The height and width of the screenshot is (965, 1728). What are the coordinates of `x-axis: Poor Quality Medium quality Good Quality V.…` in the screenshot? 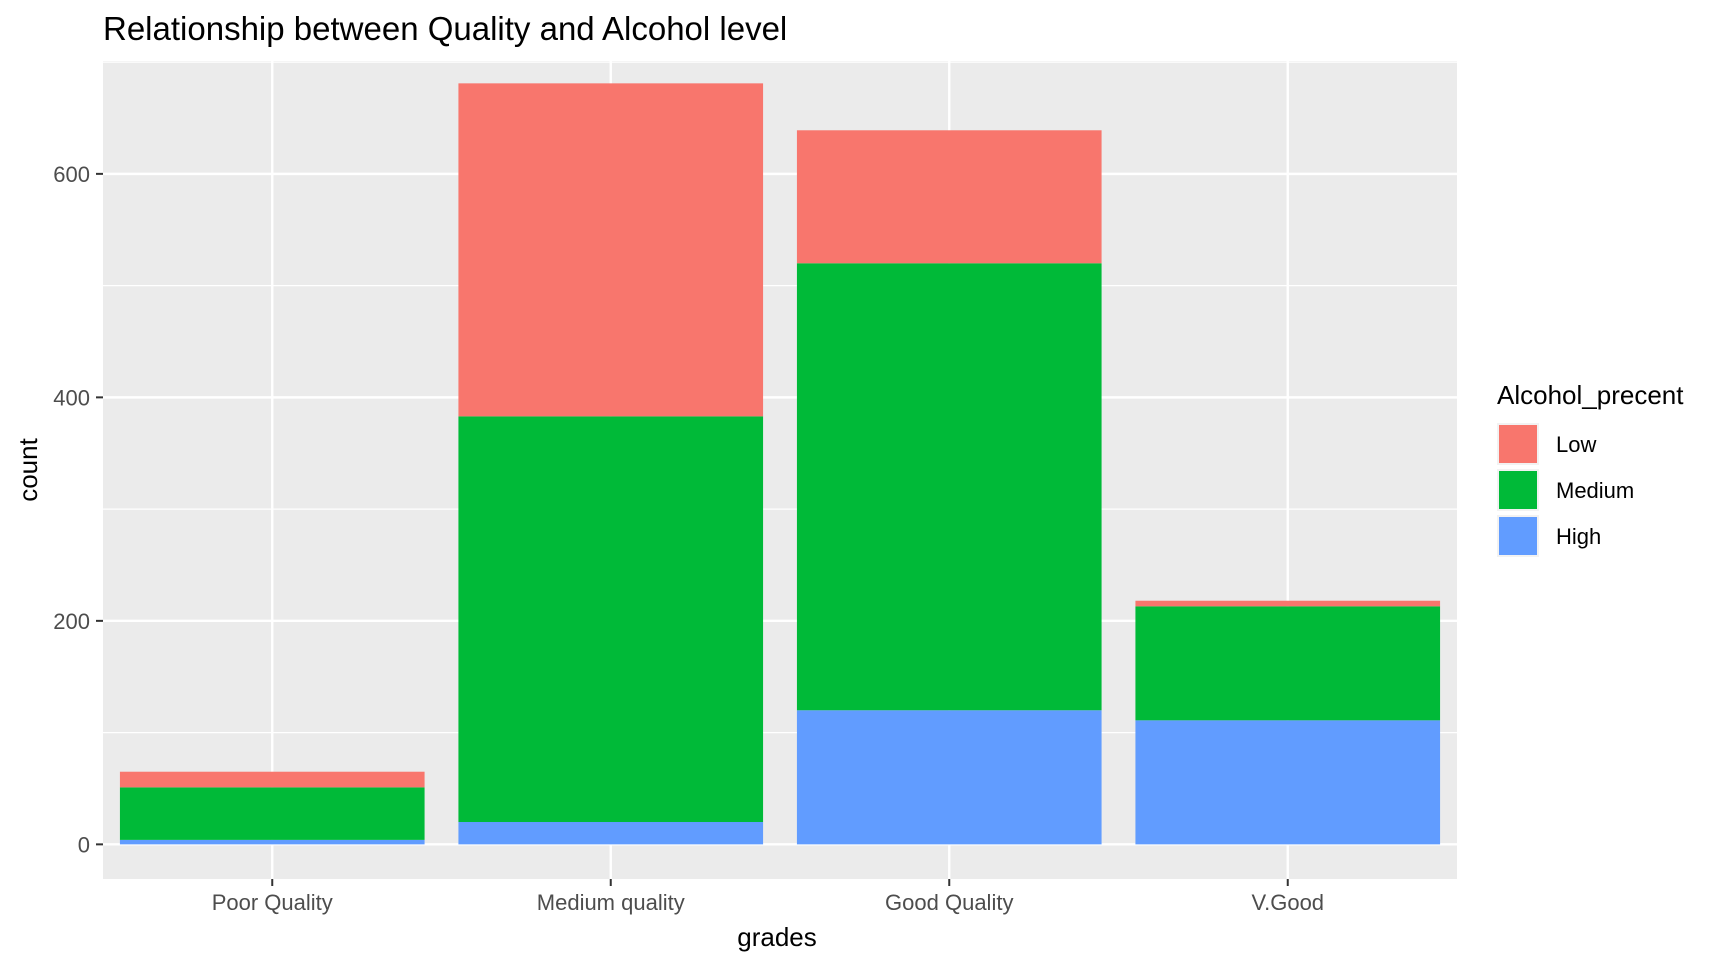 It's located at (768, 897).